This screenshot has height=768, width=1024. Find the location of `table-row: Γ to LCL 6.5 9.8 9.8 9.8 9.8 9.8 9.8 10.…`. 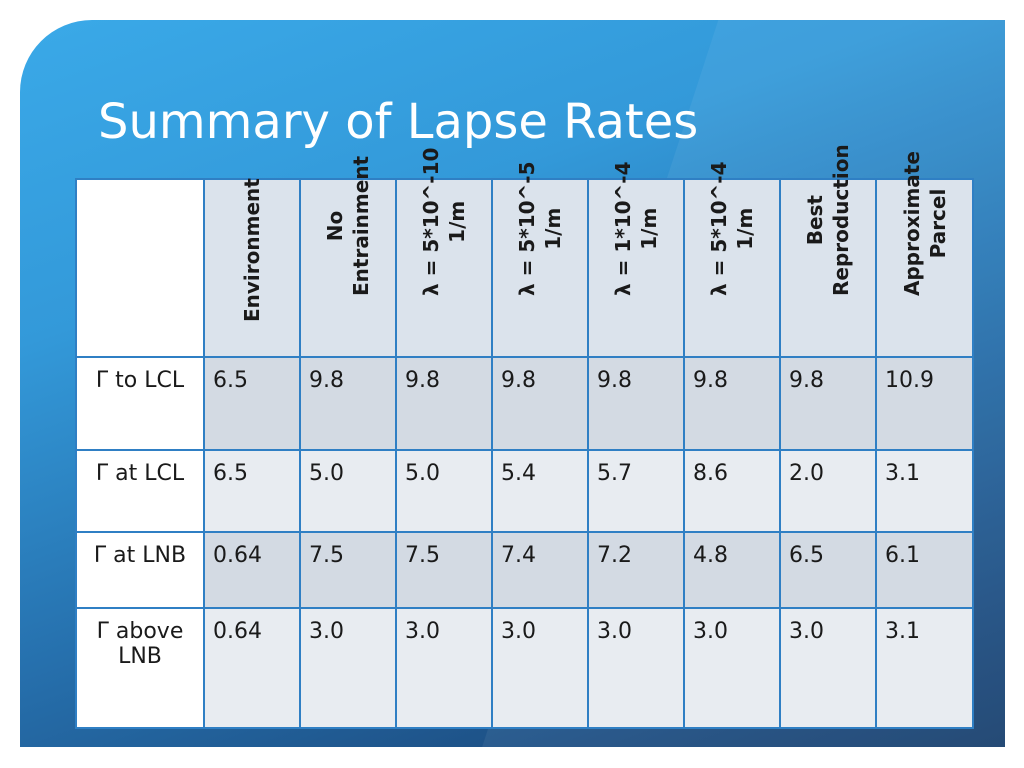

table-row: Γ to LCL 6.5 9.8 9.8 9.8 9.8 9.8 9.8 10.… is located at coordinates (524, 403).